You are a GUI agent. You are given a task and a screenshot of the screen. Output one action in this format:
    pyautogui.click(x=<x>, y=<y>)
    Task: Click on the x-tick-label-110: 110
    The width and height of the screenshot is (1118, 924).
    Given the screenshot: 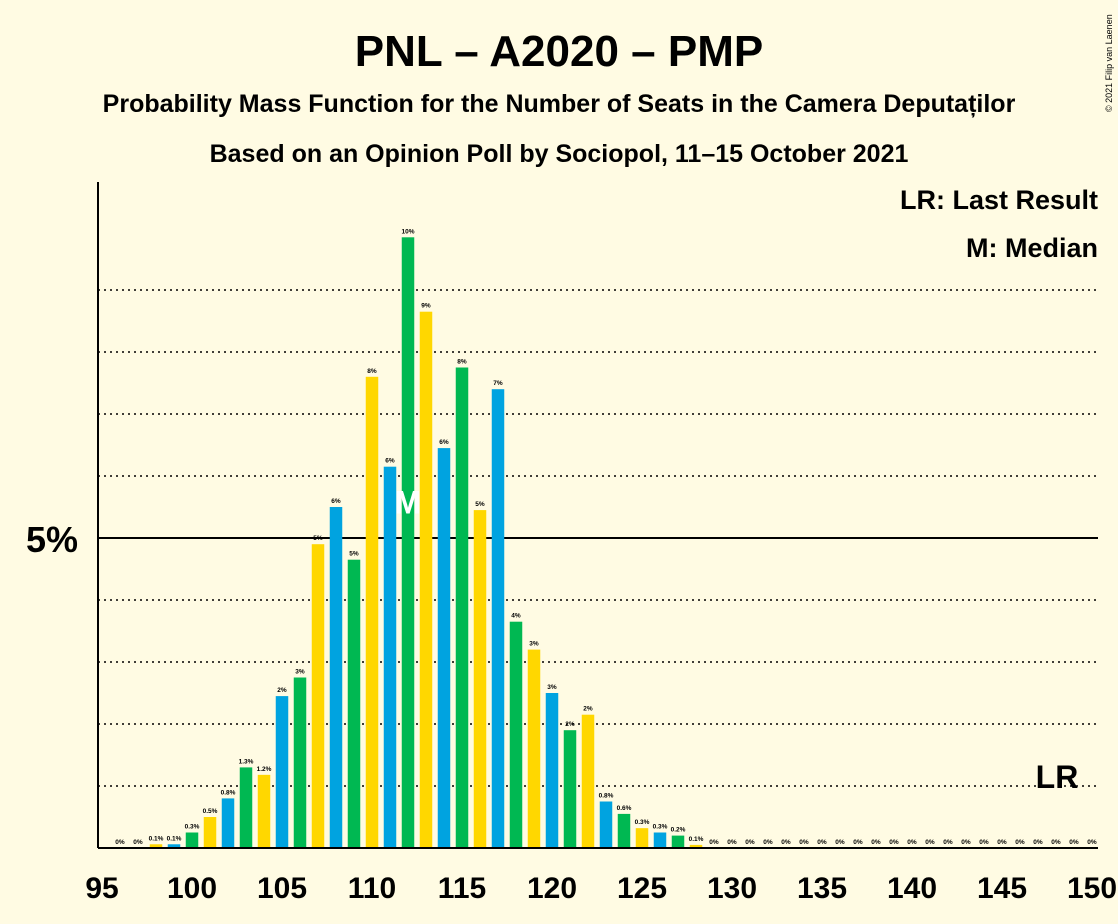 What is the action you would take?
    pyautogui.click(x=372, y=888)
    